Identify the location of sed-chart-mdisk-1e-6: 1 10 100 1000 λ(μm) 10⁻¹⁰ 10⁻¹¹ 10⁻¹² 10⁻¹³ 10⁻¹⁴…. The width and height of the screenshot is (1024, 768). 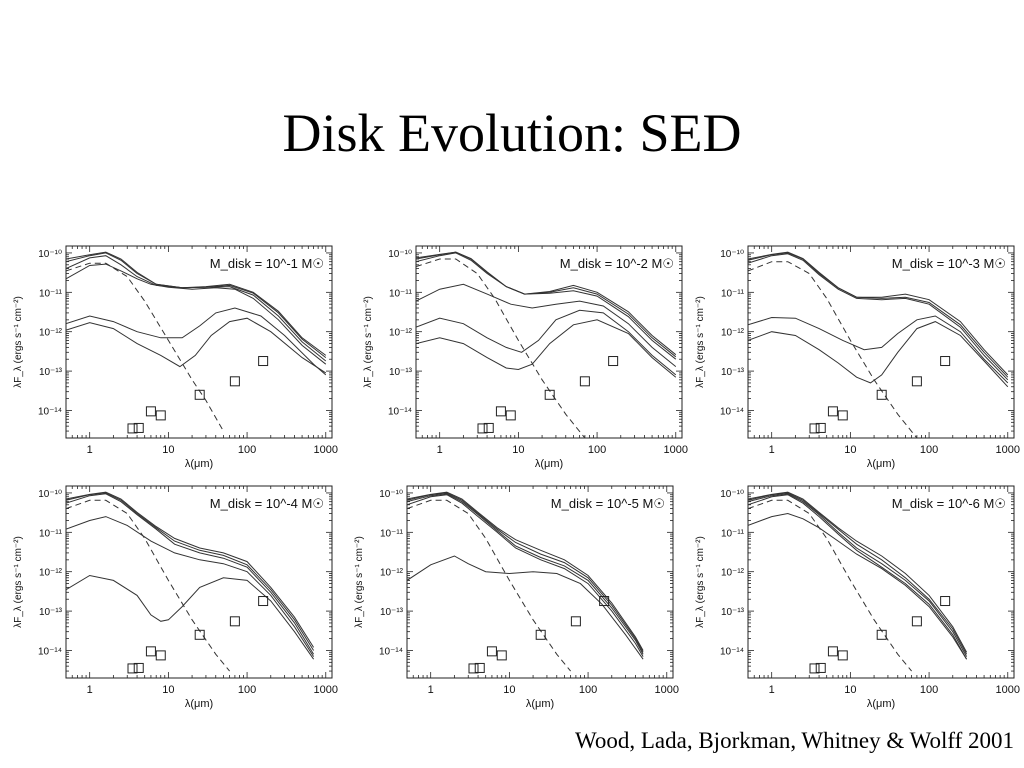
(857, 597).